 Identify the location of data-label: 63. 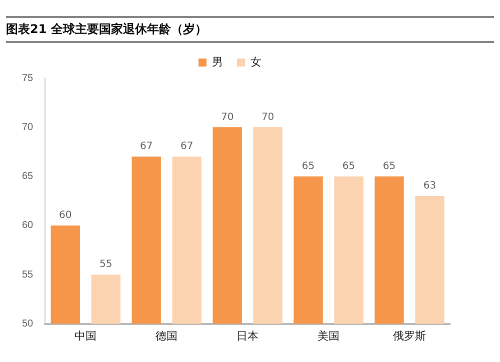
(429, 186).